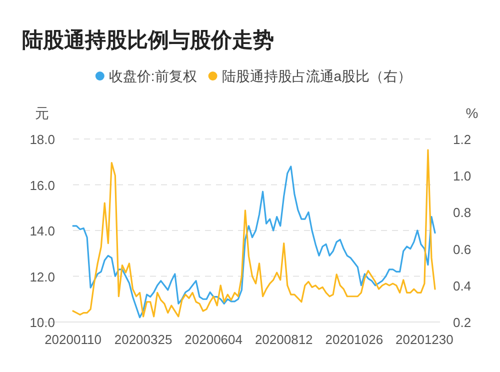 Image resolution: width=500 pixels, height=372 pixels. I want to click on y2-tick-label: 0.4, so click(462, 286).